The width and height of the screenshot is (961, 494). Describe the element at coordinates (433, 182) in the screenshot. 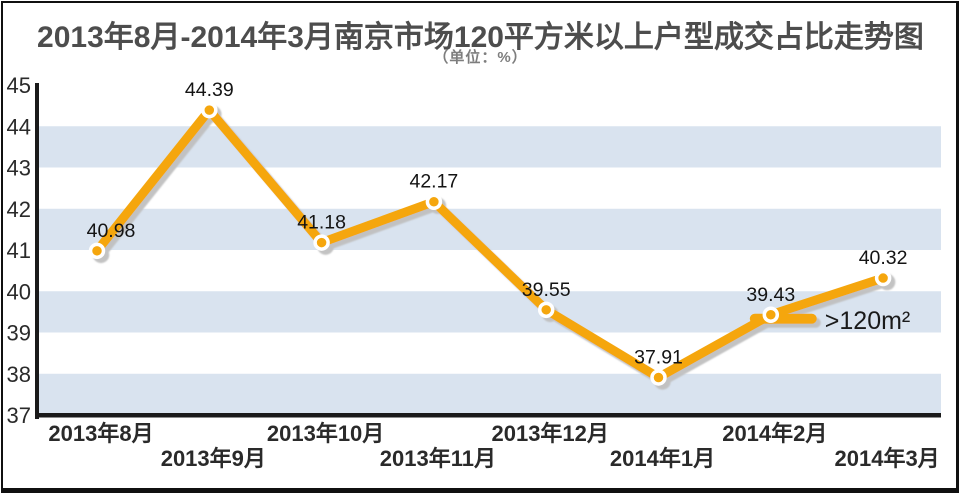

I see `data-point-label: 42.17` at that location.